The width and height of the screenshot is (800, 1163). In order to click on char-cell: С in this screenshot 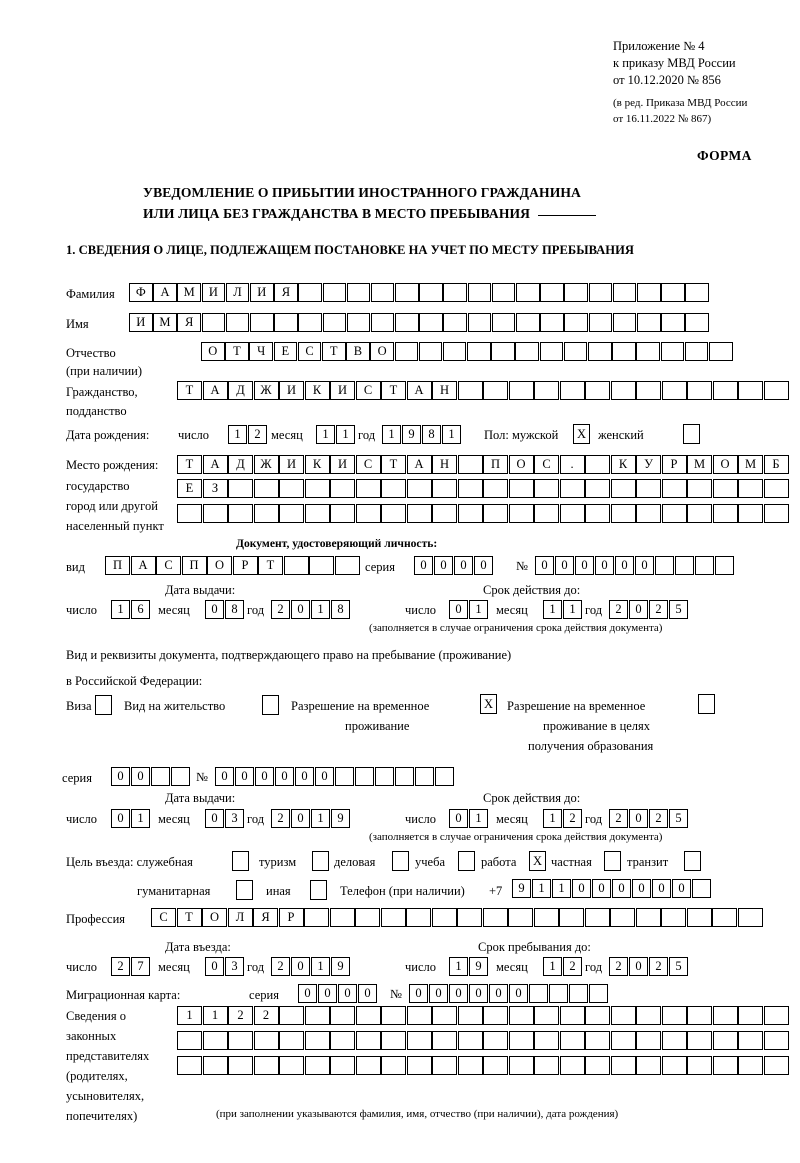, I will do `click(309, 351)`.